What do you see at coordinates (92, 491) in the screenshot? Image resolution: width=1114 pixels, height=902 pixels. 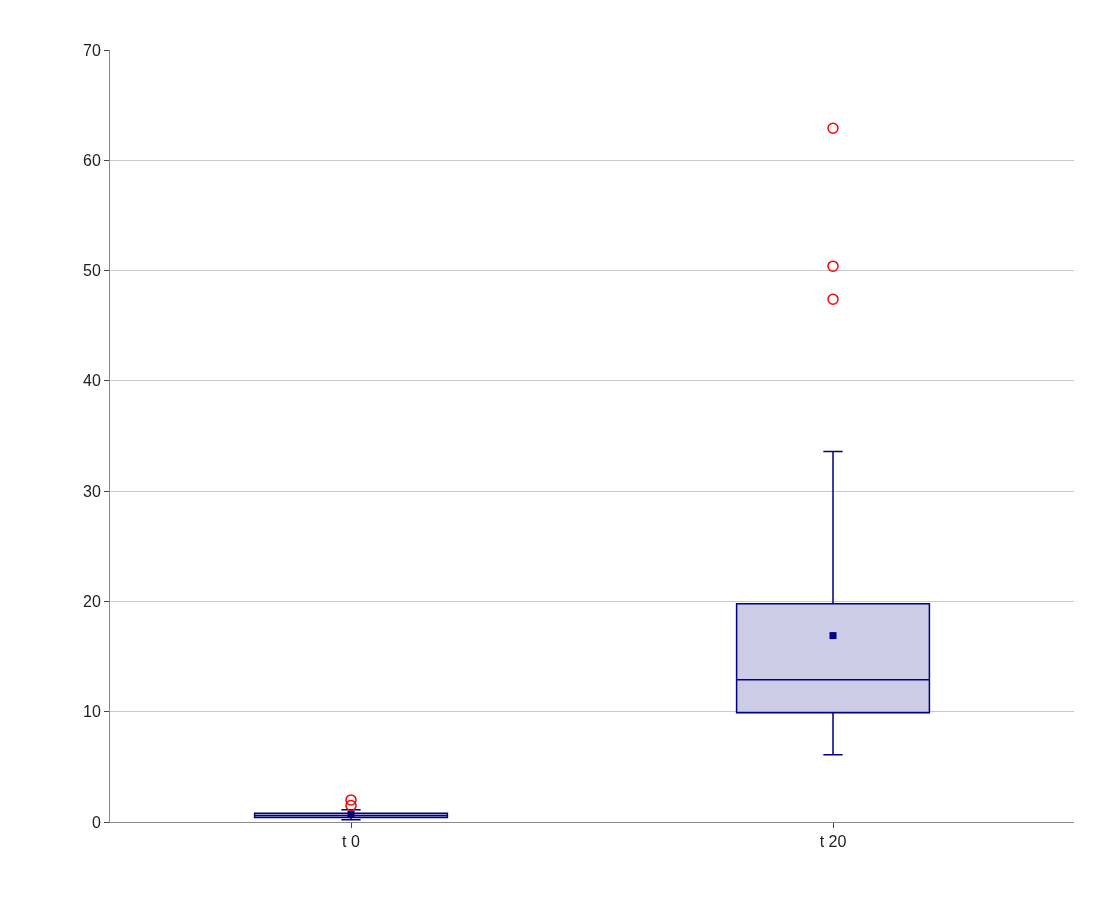 I see `y-tick-label: 30` at bounding box center [92, 491].